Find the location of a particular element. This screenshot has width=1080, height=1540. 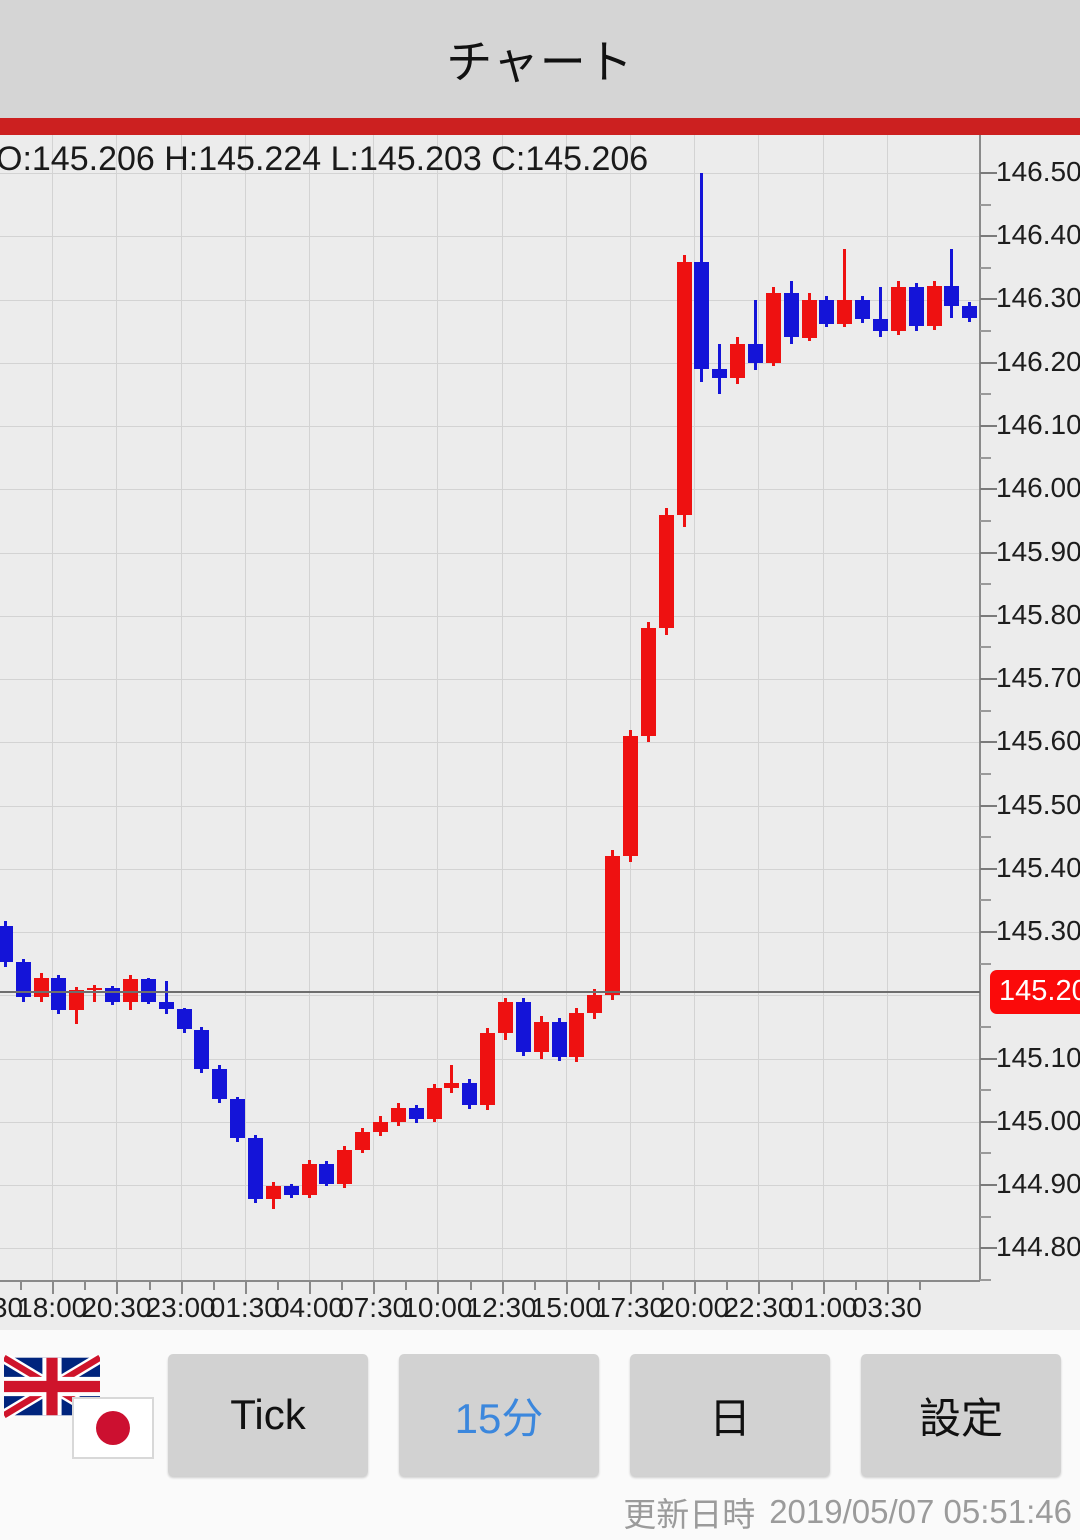

y-axis-label: 145.900 is located at coordinates (1038, 551).